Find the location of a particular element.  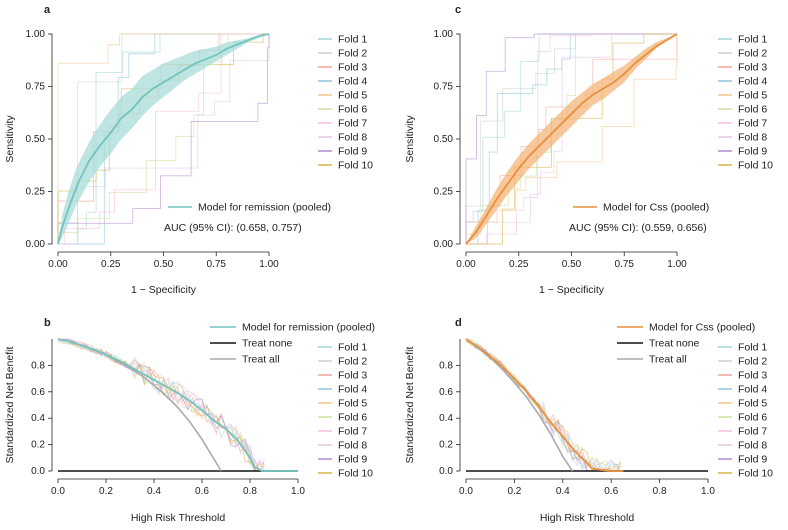

panel-c is located at coordinates (594, 144).